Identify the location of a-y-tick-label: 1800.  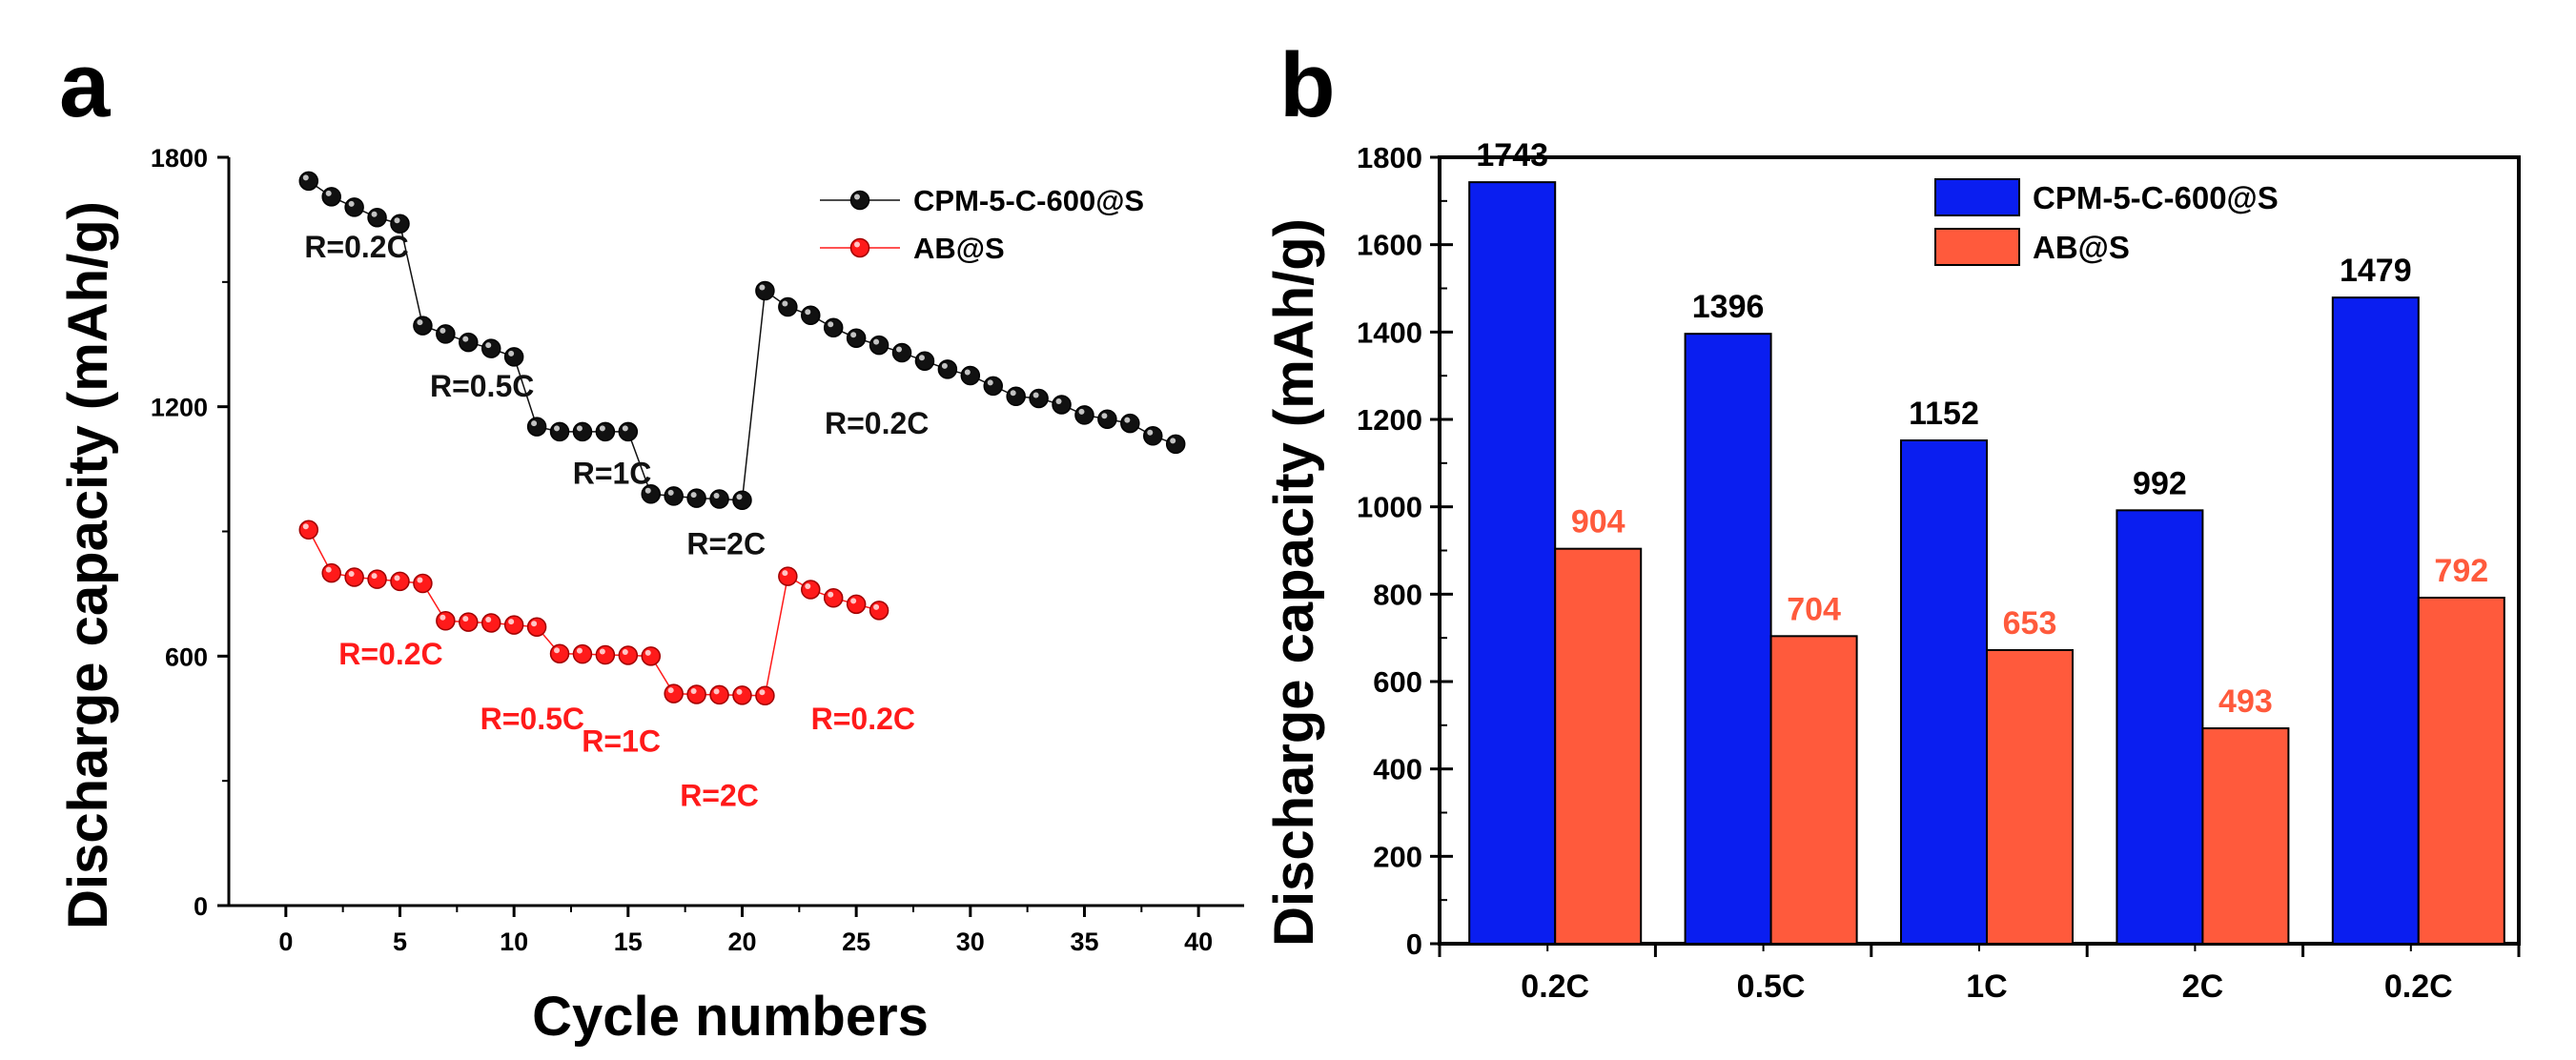
(179, 158).